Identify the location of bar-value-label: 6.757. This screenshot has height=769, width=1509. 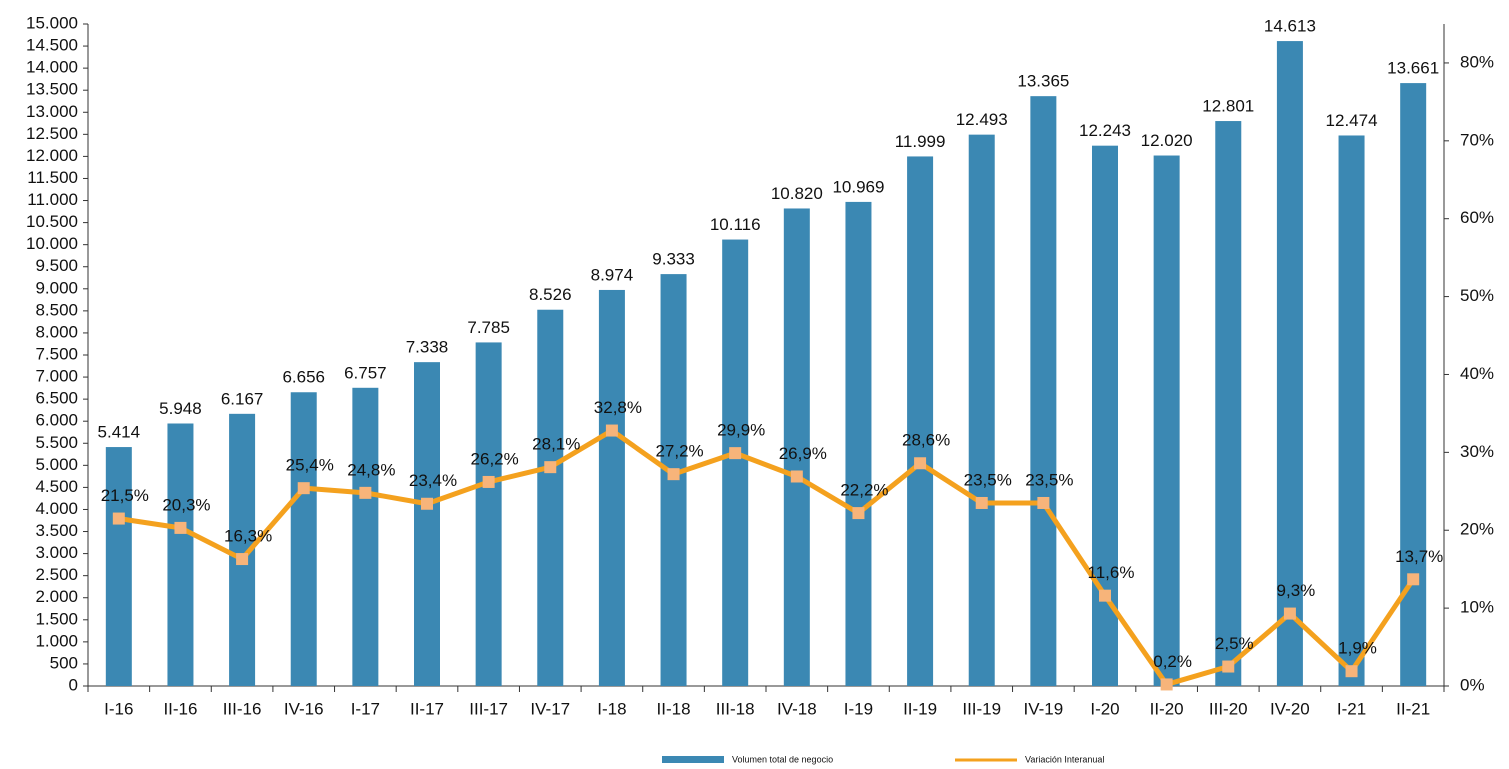
(365, 372).